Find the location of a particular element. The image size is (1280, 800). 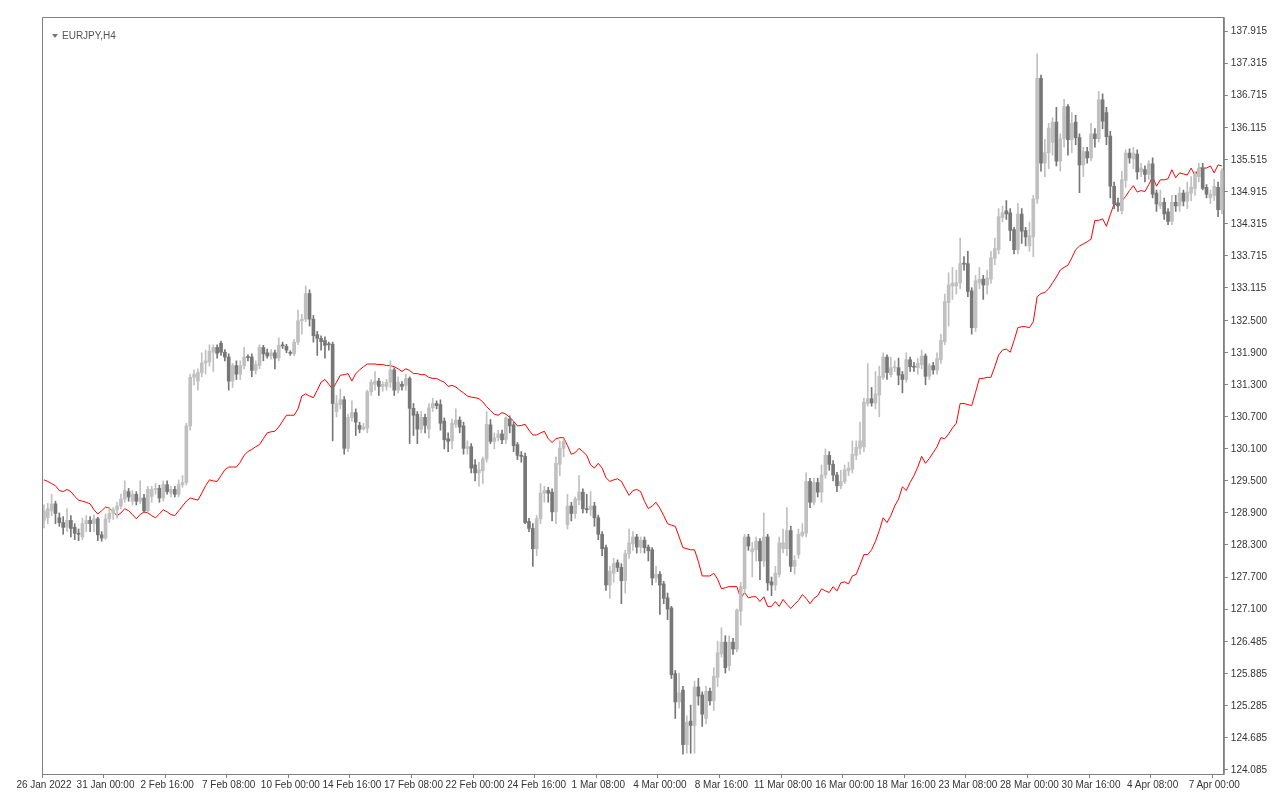

x-tick-label: 23 Mar 08:00 is located at coordinates (968, 784).